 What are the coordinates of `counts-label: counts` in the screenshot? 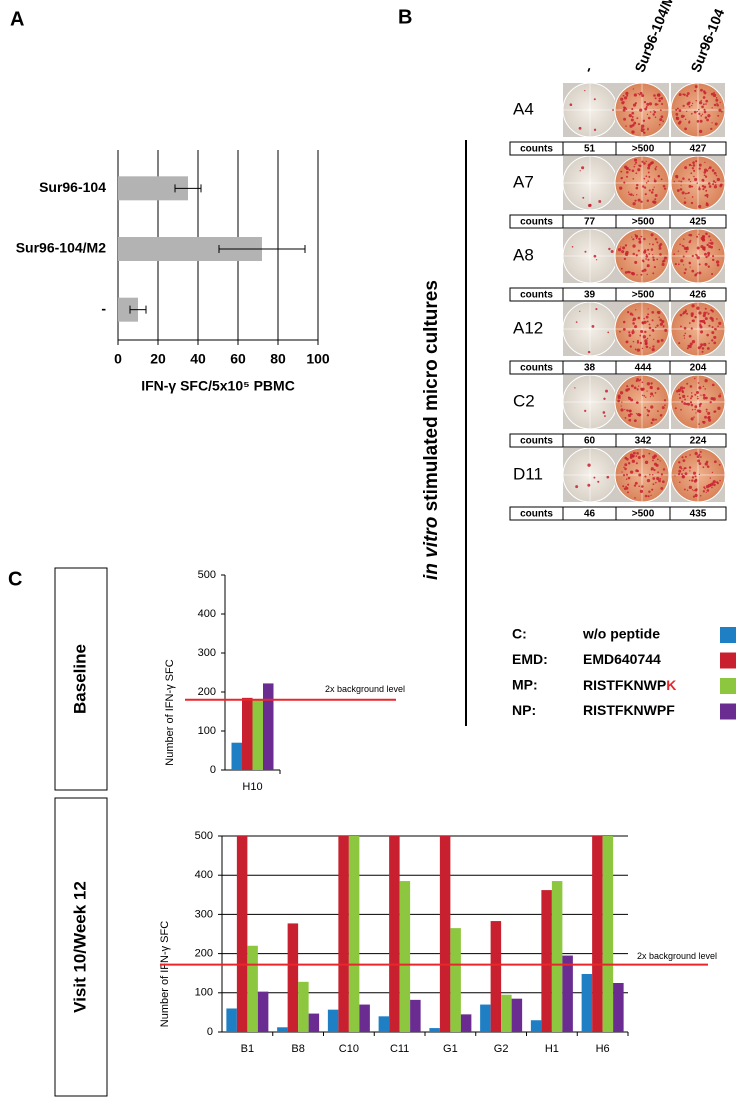 It's located at (536, 514).